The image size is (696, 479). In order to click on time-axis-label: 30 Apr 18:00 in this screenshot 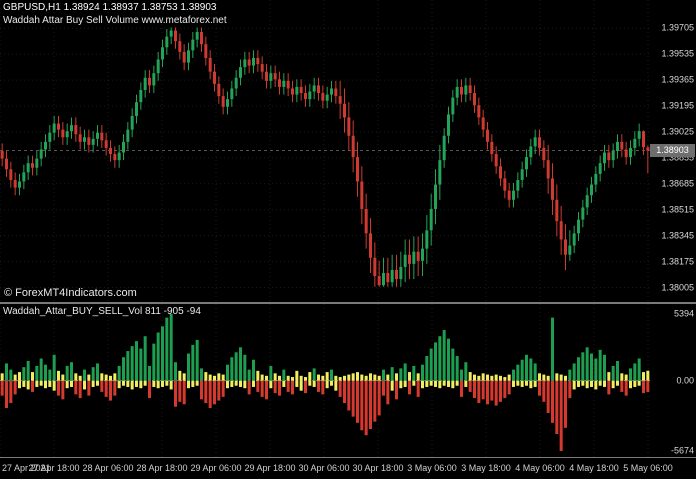, I will do `click(378, 468)`.